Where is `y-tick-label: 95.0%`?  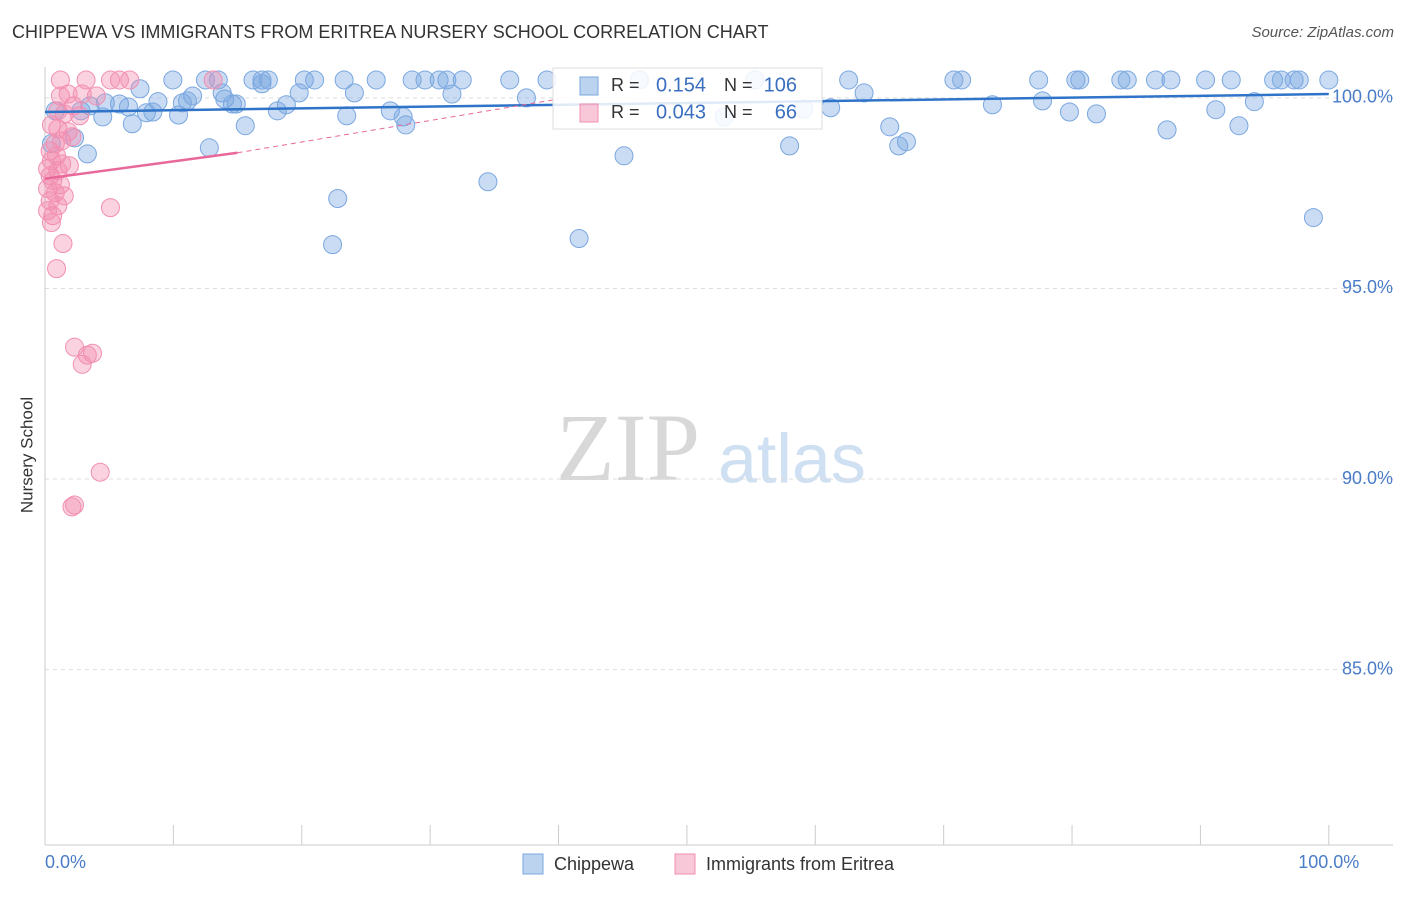 y-tick-label: 95.0% is located at coordinates (1367, 287).